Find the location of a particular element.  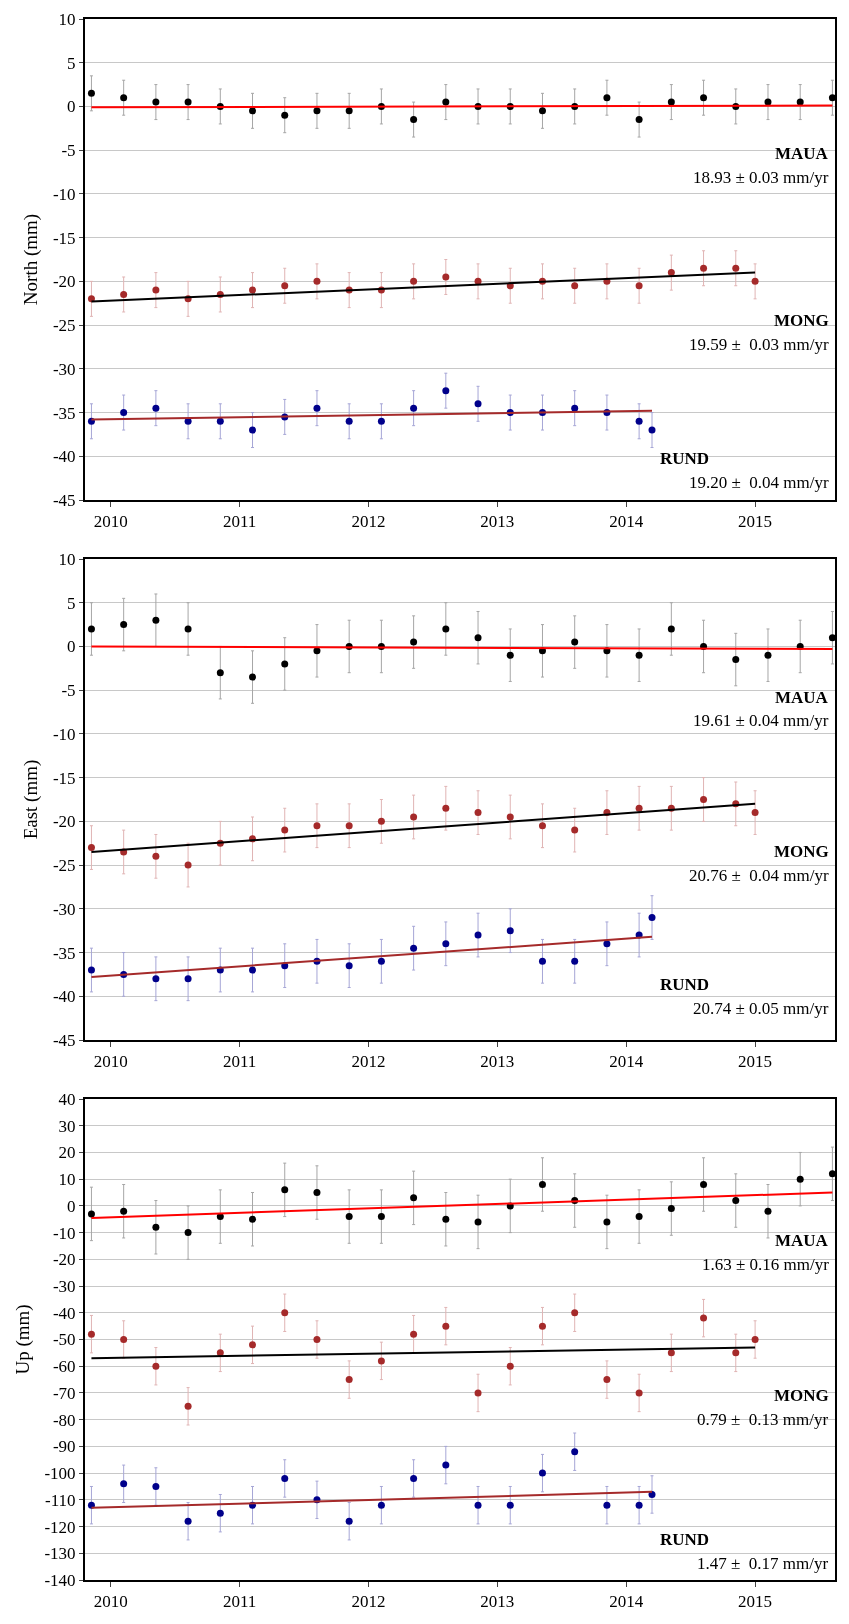

text: RUND is located at coordinates (685, 984).